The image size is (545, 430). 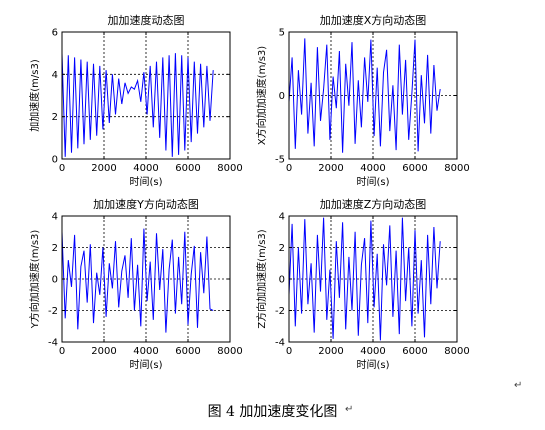 What do you see at coordinates (261, 278) in the screenshot?
I see `y-axis-label: Z方向加加速度(m/s3)` at bounding box center [261, 278].